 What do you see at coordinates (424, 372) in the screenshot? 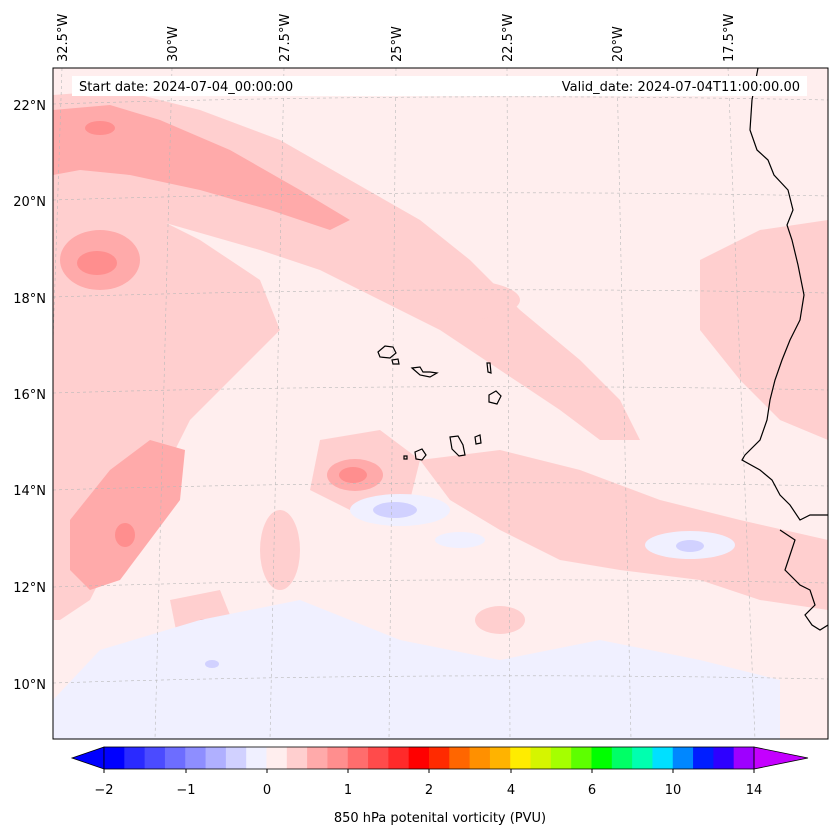
I see `island-sao-nicolau` at bounding box center [424, 372].